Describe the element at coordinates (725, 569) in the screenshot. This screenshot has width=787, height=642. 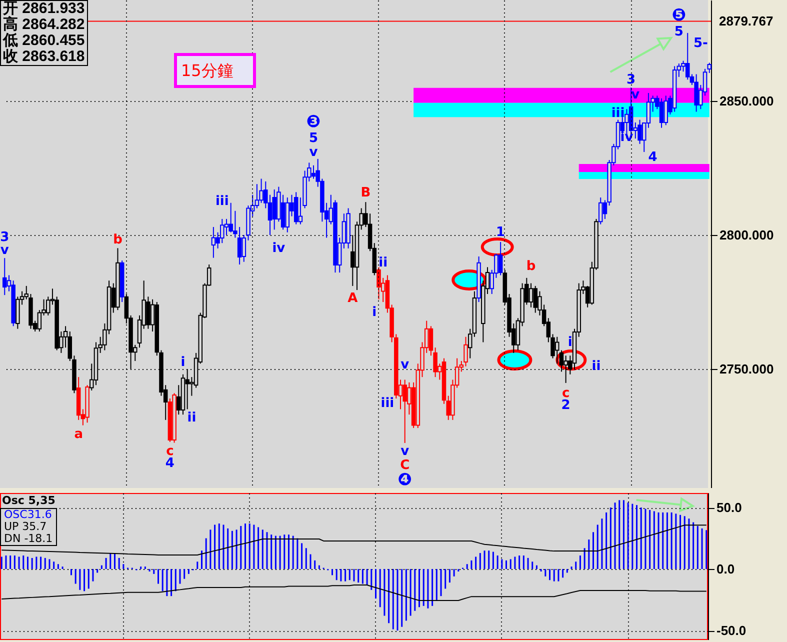
I see `y-tick-label: 0.0` at that location.